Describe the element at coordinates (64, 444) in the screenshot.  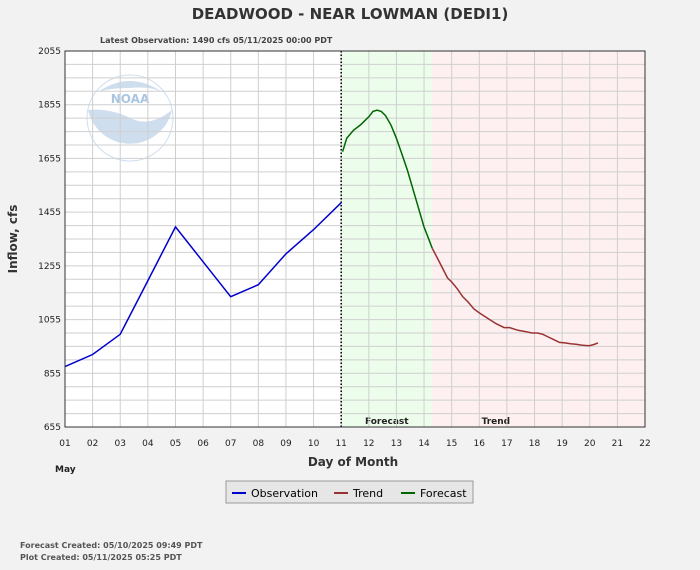
I see `x-tick-label: 01` at that location.